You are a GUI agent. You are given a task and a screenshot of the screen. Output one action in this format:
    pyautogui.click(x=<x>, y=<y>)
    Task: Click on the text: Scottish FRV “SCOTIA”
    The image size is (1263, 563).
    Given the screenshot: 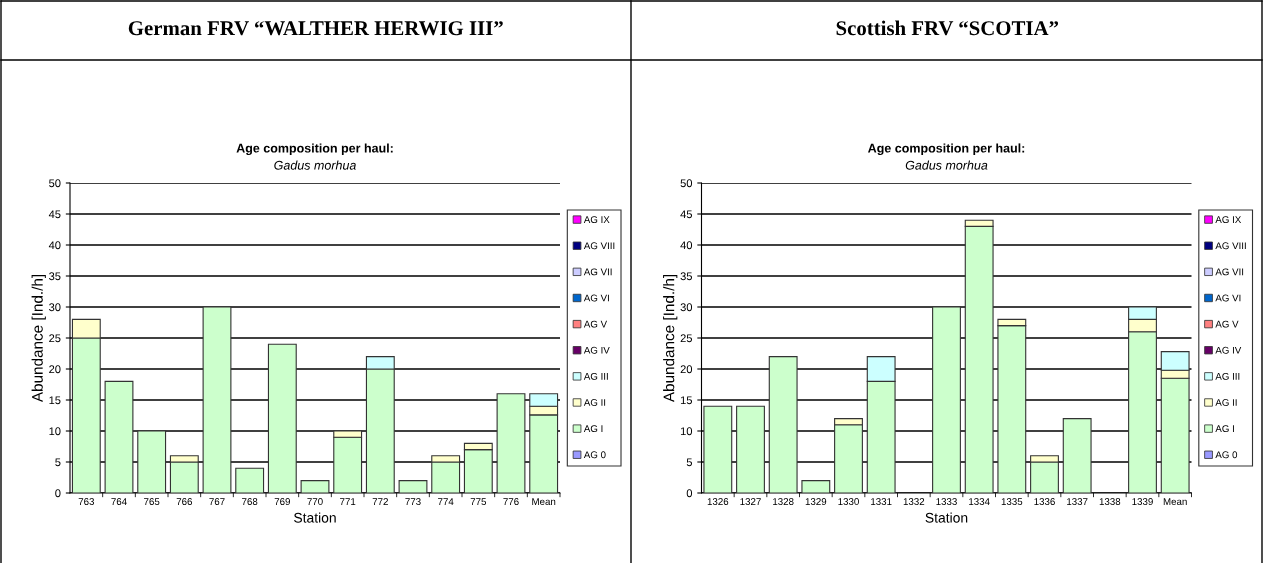 What is the action you would take?
    pyautogui.click(x=947, y=28)
    